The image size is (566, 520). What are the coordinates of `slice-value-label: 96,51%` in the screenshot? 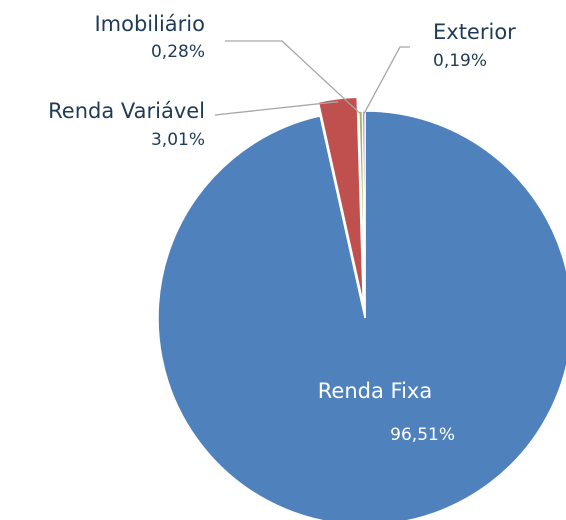 It's located at (422, 435).